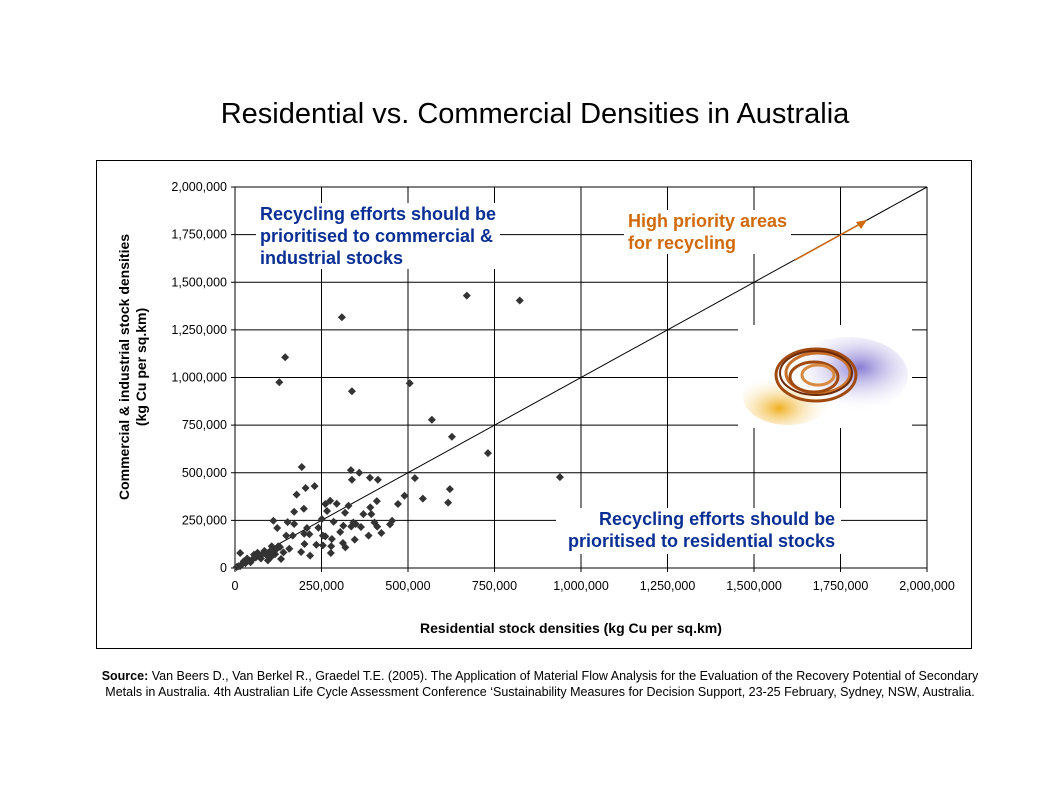  Describe the element at coordinates (668, 586) in the screenshot. I see `x-tick-label: 1,250,000` at that location.